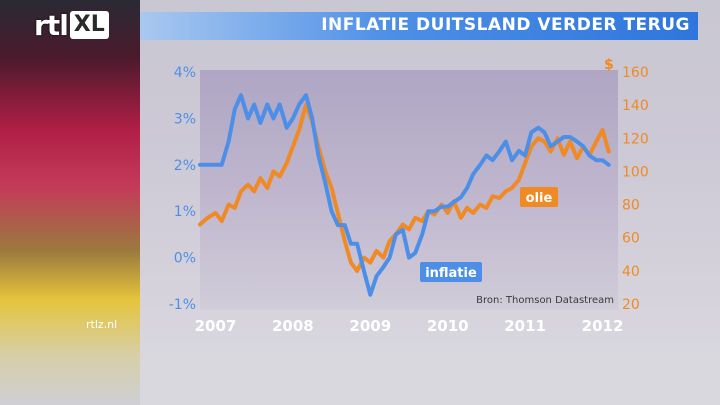  I want to click on x-tick-label: 2011, so click(525, 326).